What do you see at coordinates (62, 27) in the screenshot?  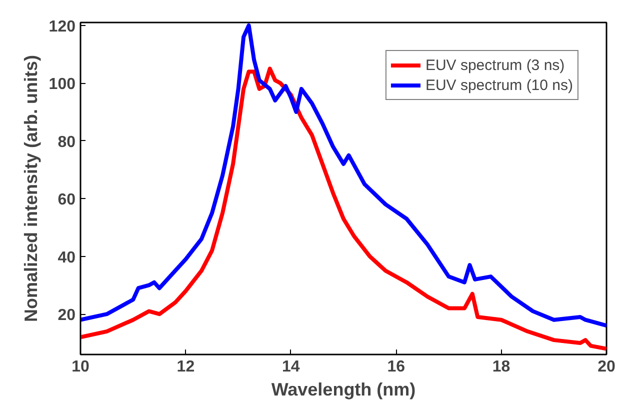 I see `y-tick-label: 120` at bounding box center [62, 27].